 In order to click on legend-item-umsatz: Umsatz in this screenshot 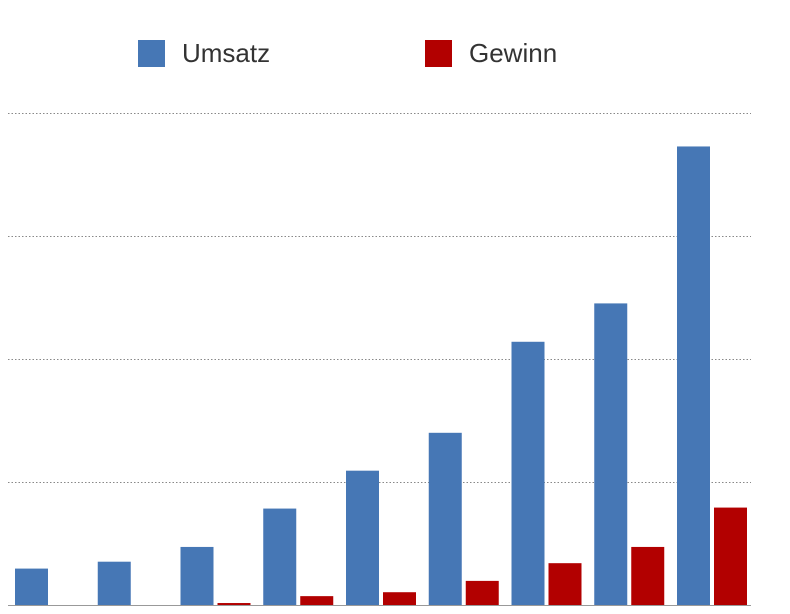, I will do `click(204, 53)`.